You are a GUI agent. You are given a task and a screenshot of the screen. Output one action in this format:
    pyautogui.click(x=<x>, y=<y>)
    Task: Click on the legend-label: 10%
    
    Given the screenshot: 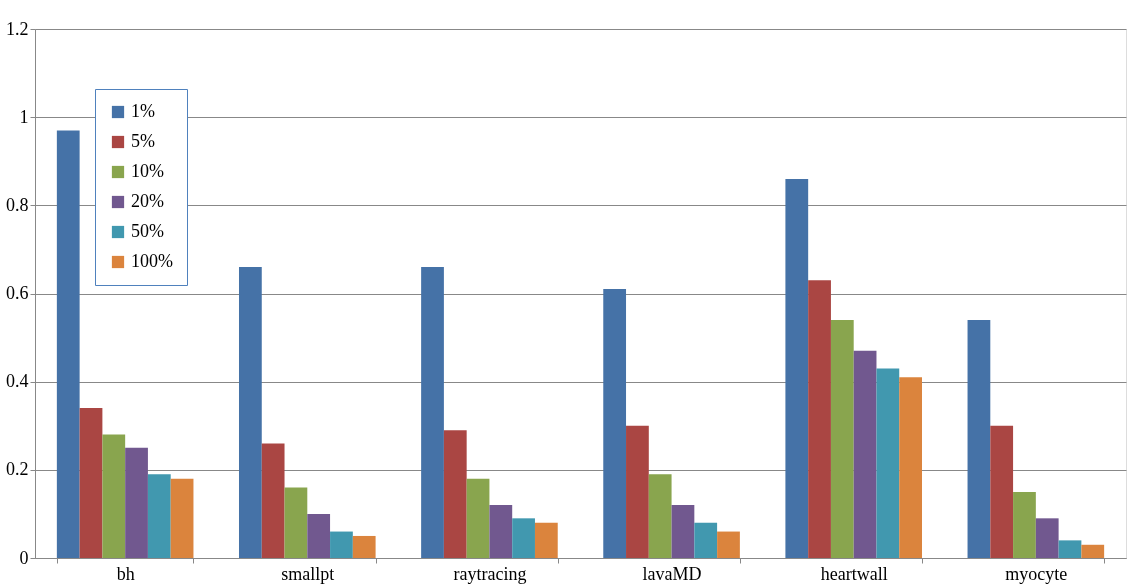 What is the action you would take?
    pyautogui.click(x=147, y=171)
    